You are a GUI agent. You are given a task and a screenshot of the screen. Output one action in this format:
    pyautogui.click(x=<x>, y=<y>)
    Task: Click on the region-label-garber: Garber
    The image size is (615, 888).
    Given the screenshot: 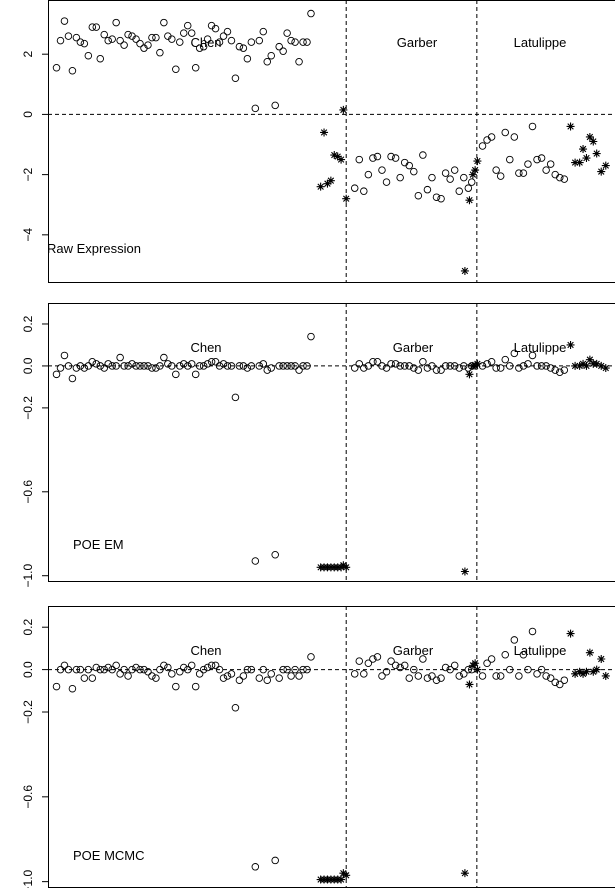 What is the action you would take?
    pyautogui.click(x=413, y=347)
    